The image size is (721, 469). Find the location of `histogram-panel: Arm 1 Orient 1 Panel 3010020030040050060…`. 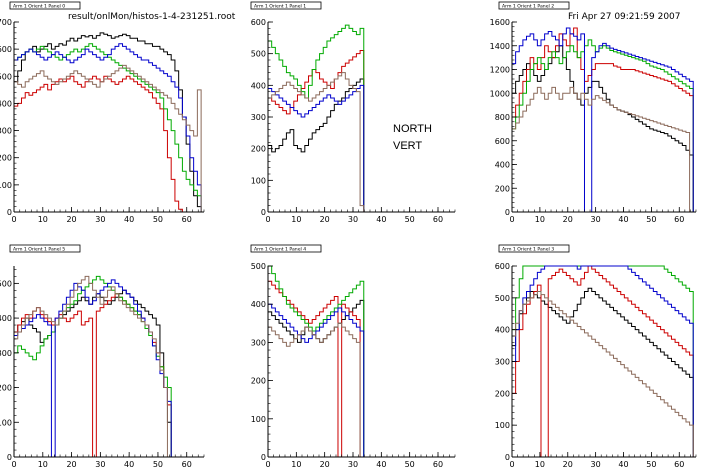

histogram-panel: Arm 1 Orient 1 Panel 3010020030040050060… is located at coordinates (596, 356).